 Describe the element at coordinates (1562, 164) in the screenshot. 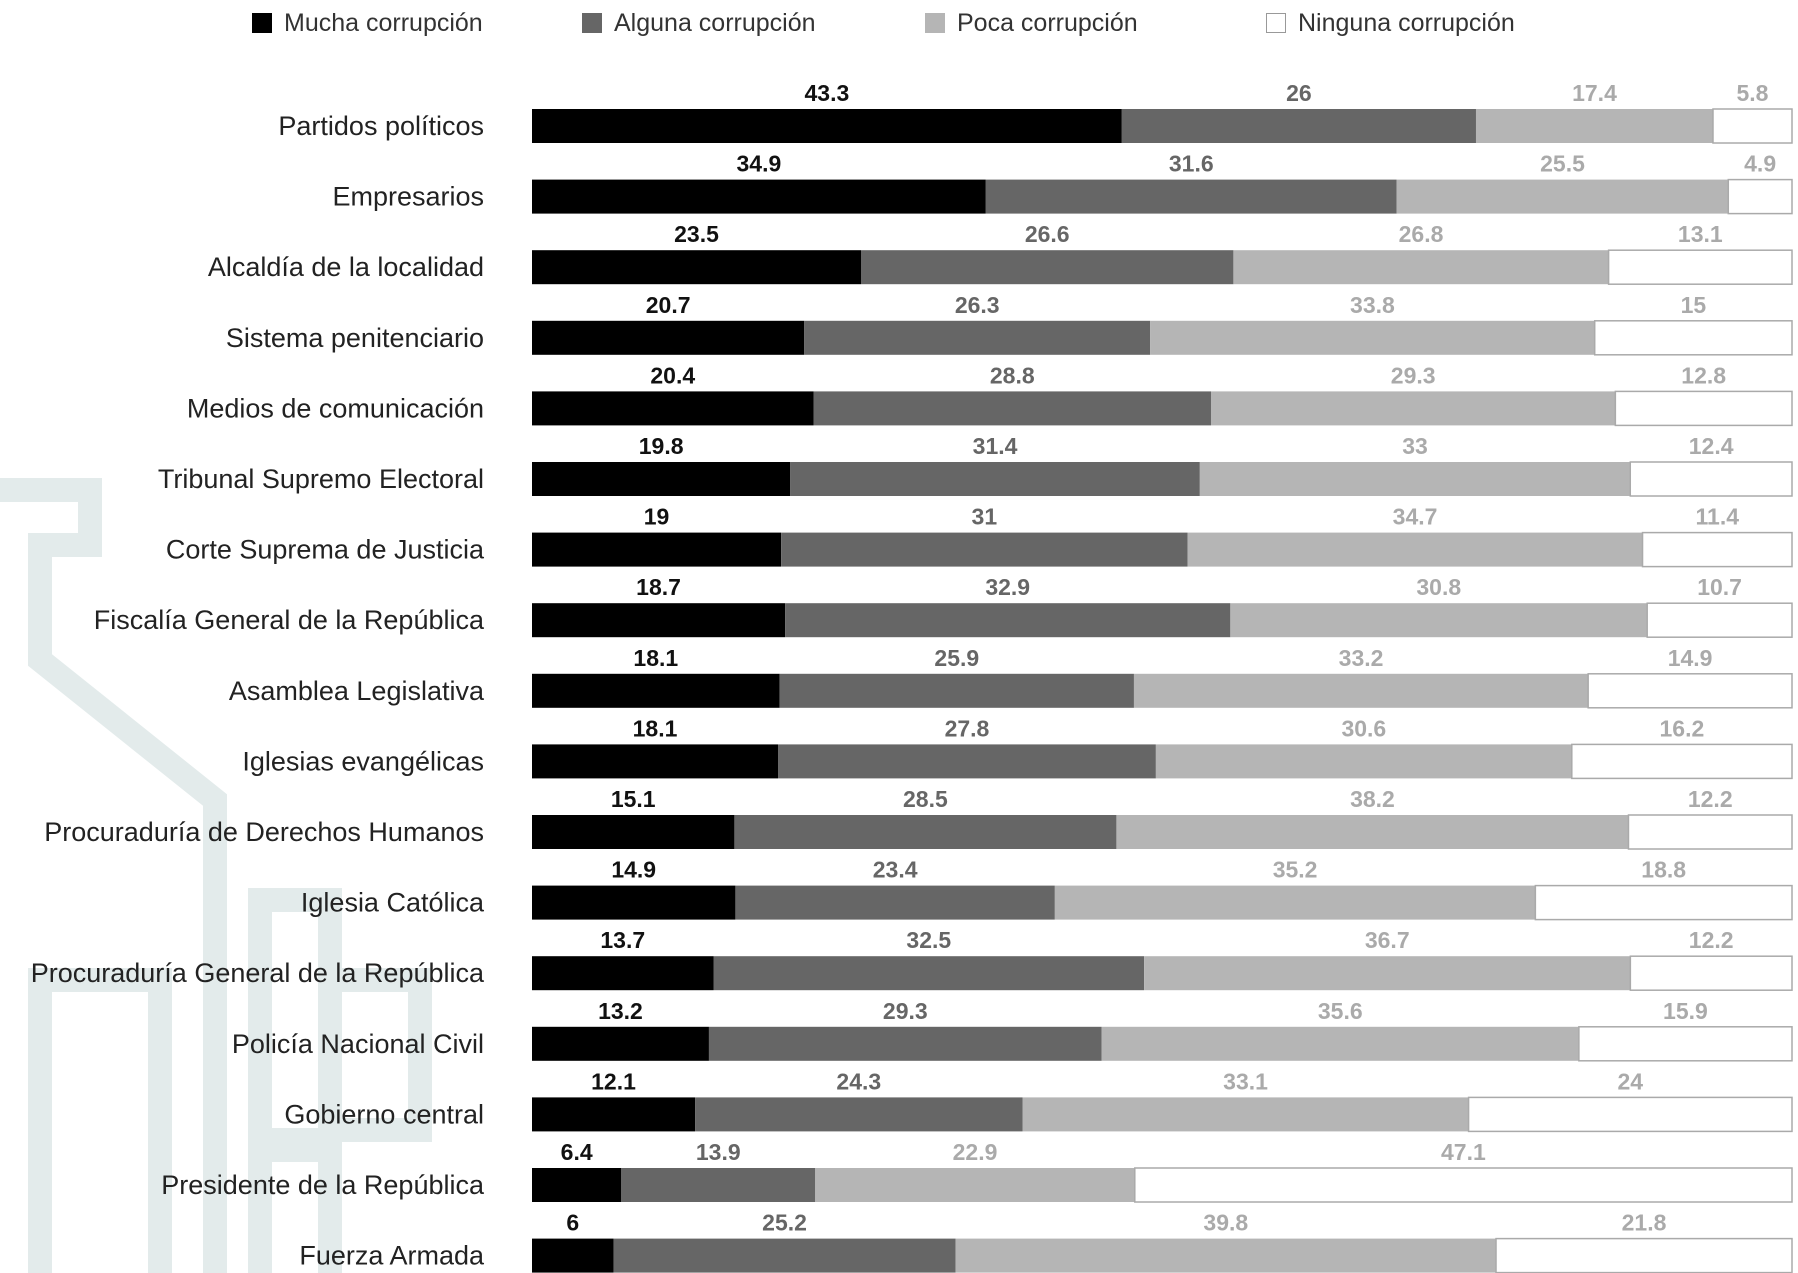

I see `value-label: 25.5` at that location.